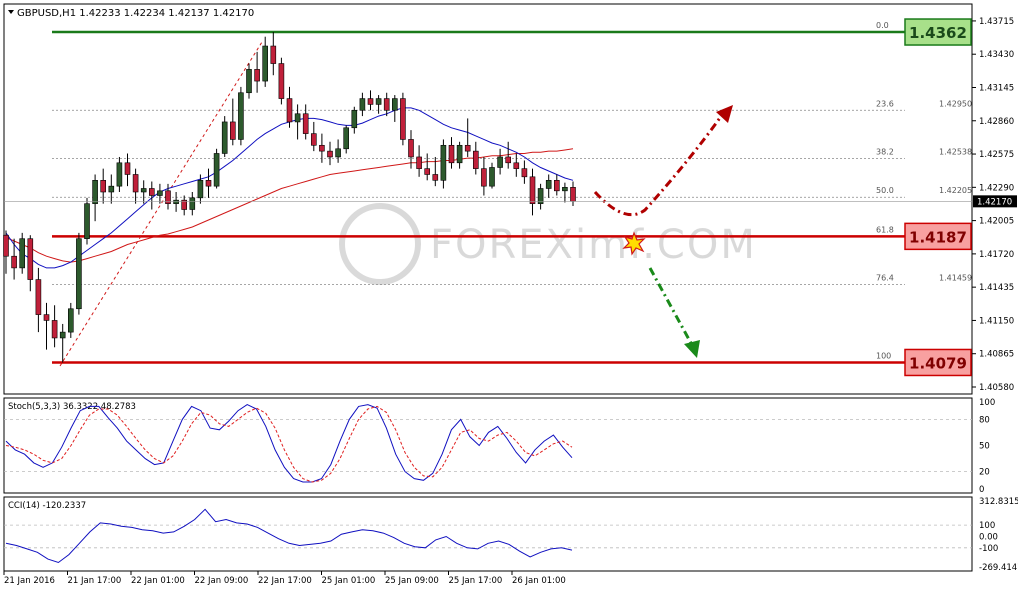 The image size is (1018, 591). What do you see at coordinates (289, 536) in the screenshot?
I see `cci-lines` at bounding box center [289, 536].